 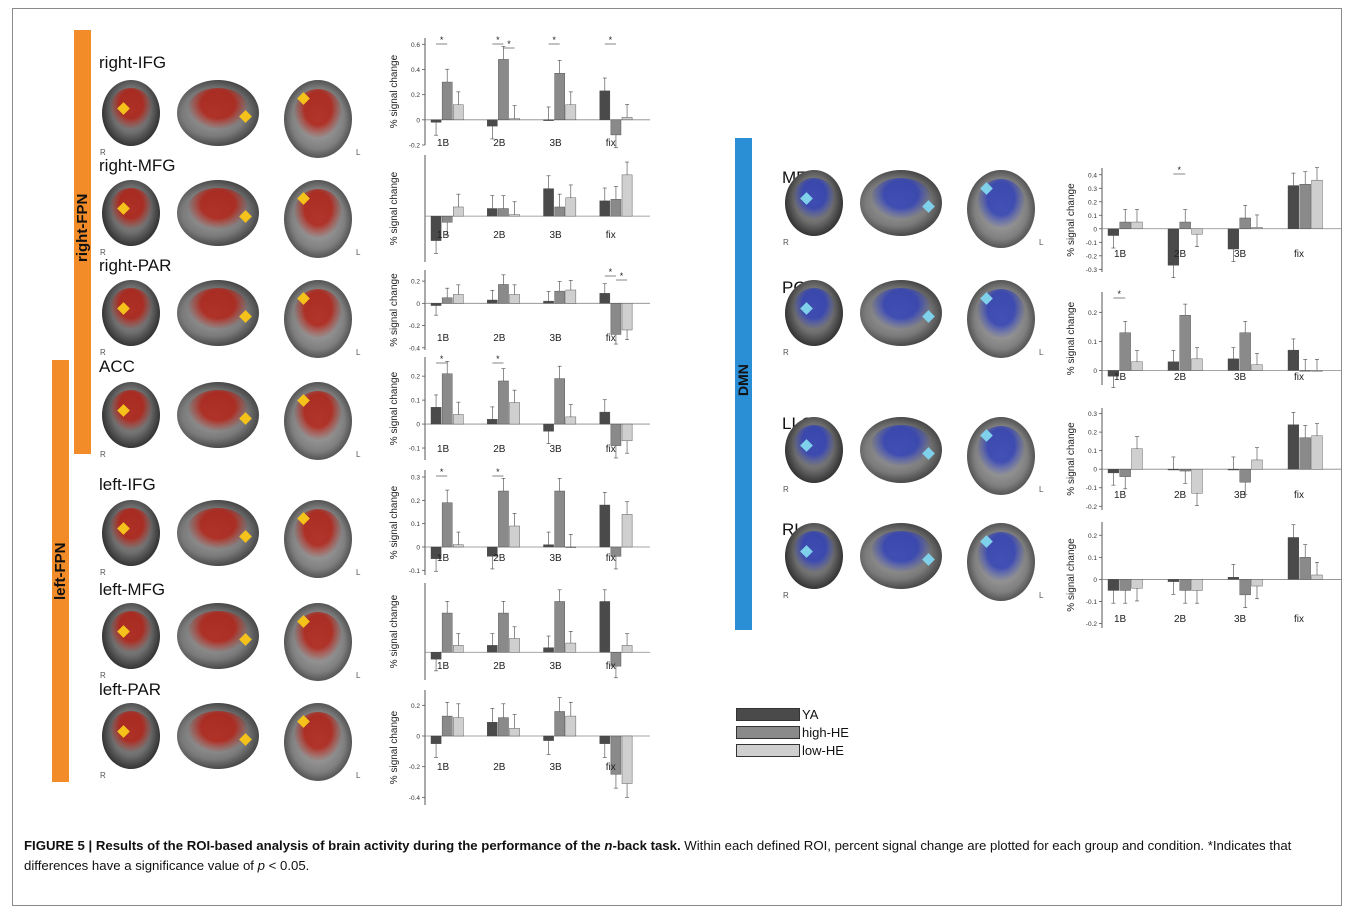 What do you see at coordinates (514, 299) in the screenshot?
I see `chart-2-bar-2B-low-HE` at bounding box center [514, 299].